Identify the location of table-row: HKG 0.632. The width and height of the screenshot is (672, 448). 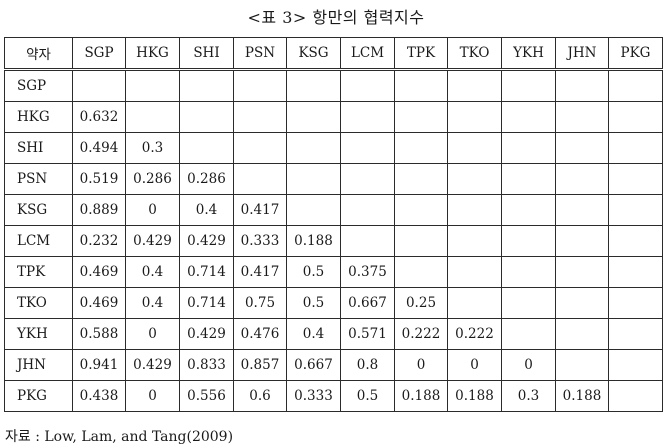
(333, 117).